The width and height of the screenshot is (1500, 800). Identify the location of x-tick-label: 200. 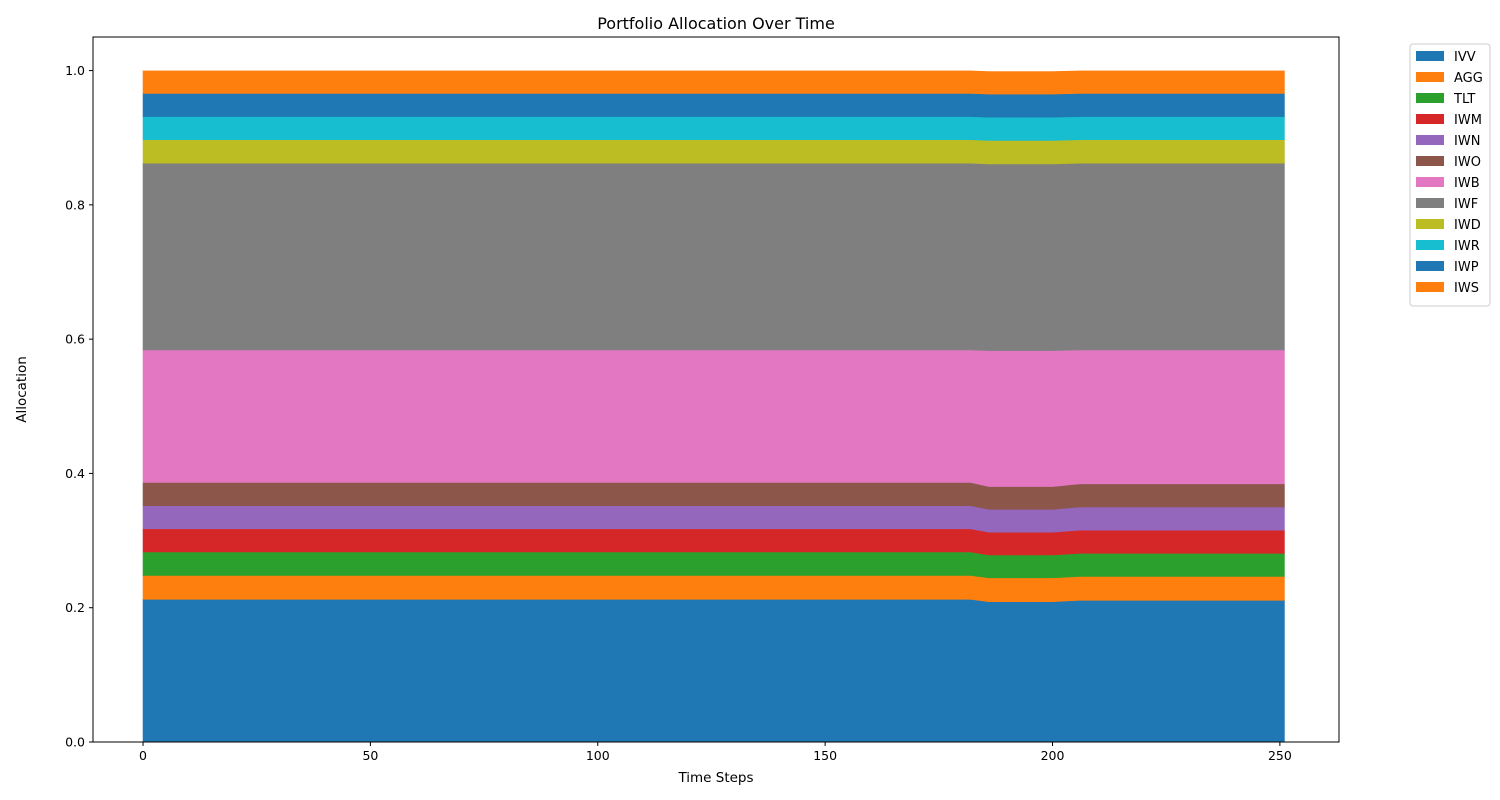
(1053, 755).